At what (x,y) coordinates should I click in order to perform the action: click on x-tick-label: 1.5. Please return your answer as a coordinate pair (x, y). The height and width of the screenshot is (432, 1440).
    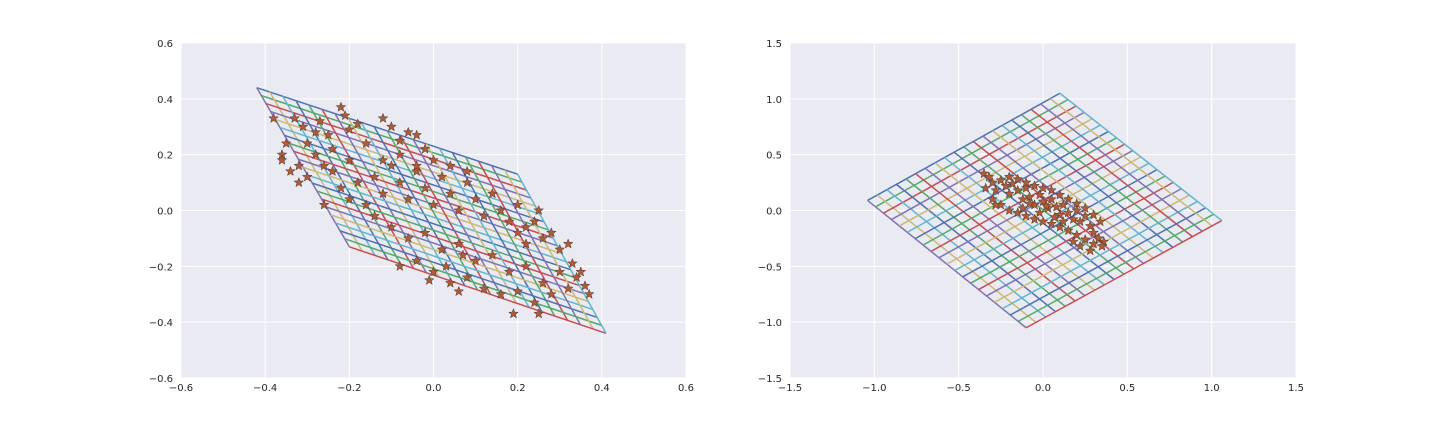
    Looking at the image, I should click on (1296, 388).